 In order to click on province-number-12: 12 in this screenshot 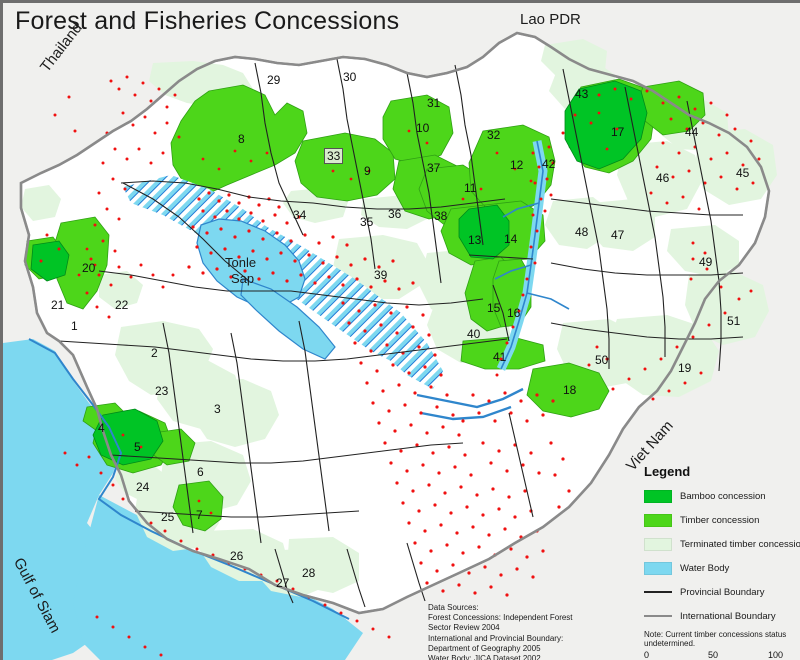, I will do `click(517, 165)`.